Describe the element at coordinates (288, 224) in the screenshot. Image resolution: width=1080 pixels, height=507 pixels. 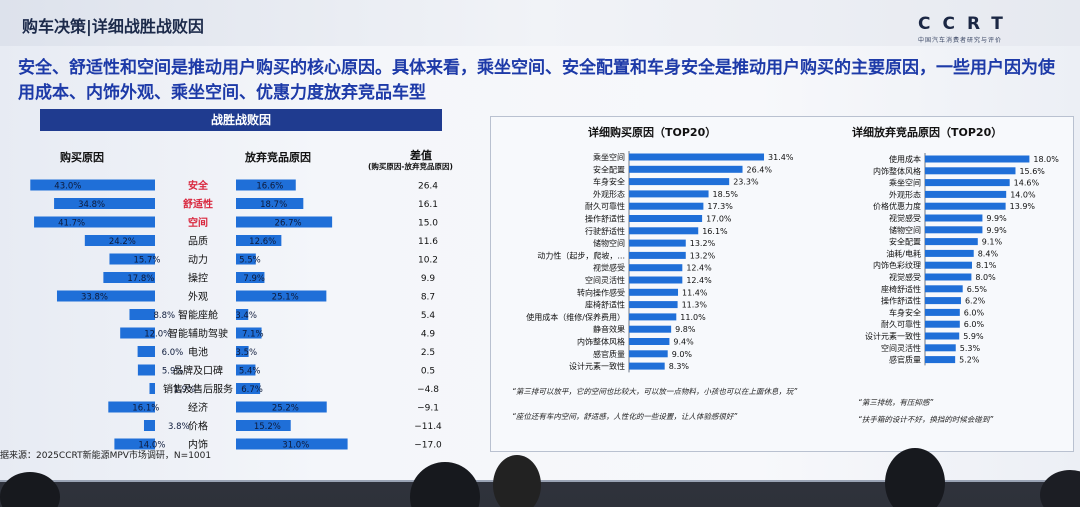
I see `abandon-value-label: 26.7%` at that location.